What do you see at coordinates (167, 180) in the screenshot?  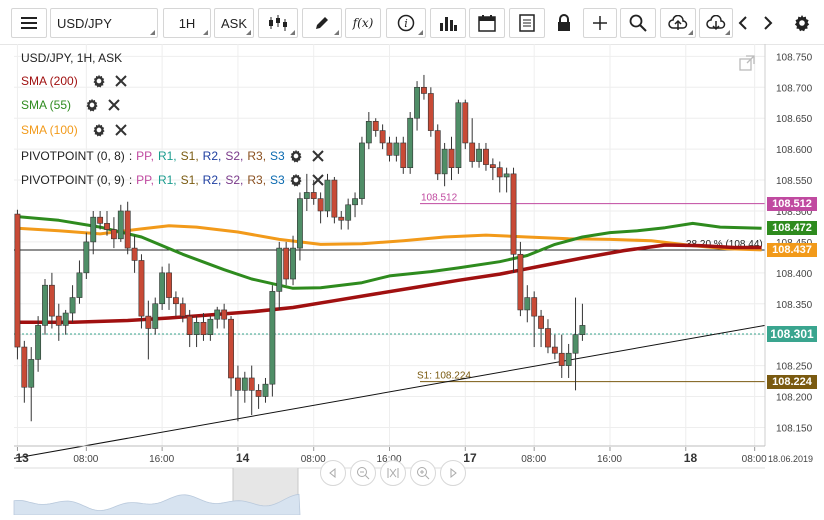 I see `pivot-item: R1,` at bounding box center [167, 180].